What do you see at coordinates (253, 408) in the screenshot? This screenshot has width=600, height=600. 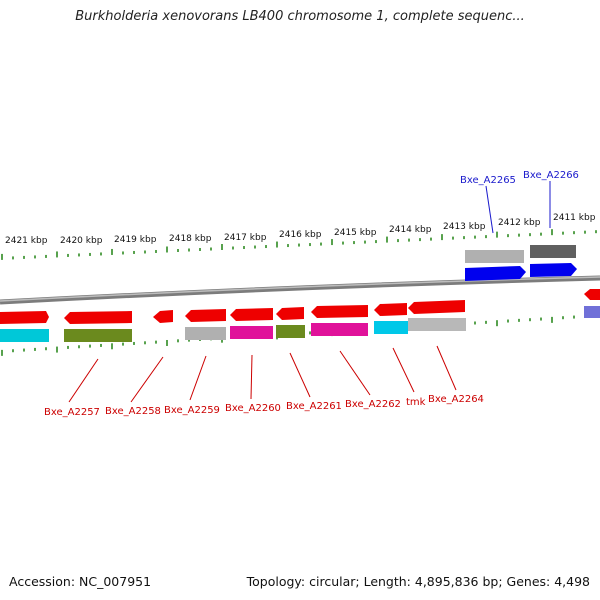 I see `gene-label: Bxe_A2260` at bounding box center [253, 408].